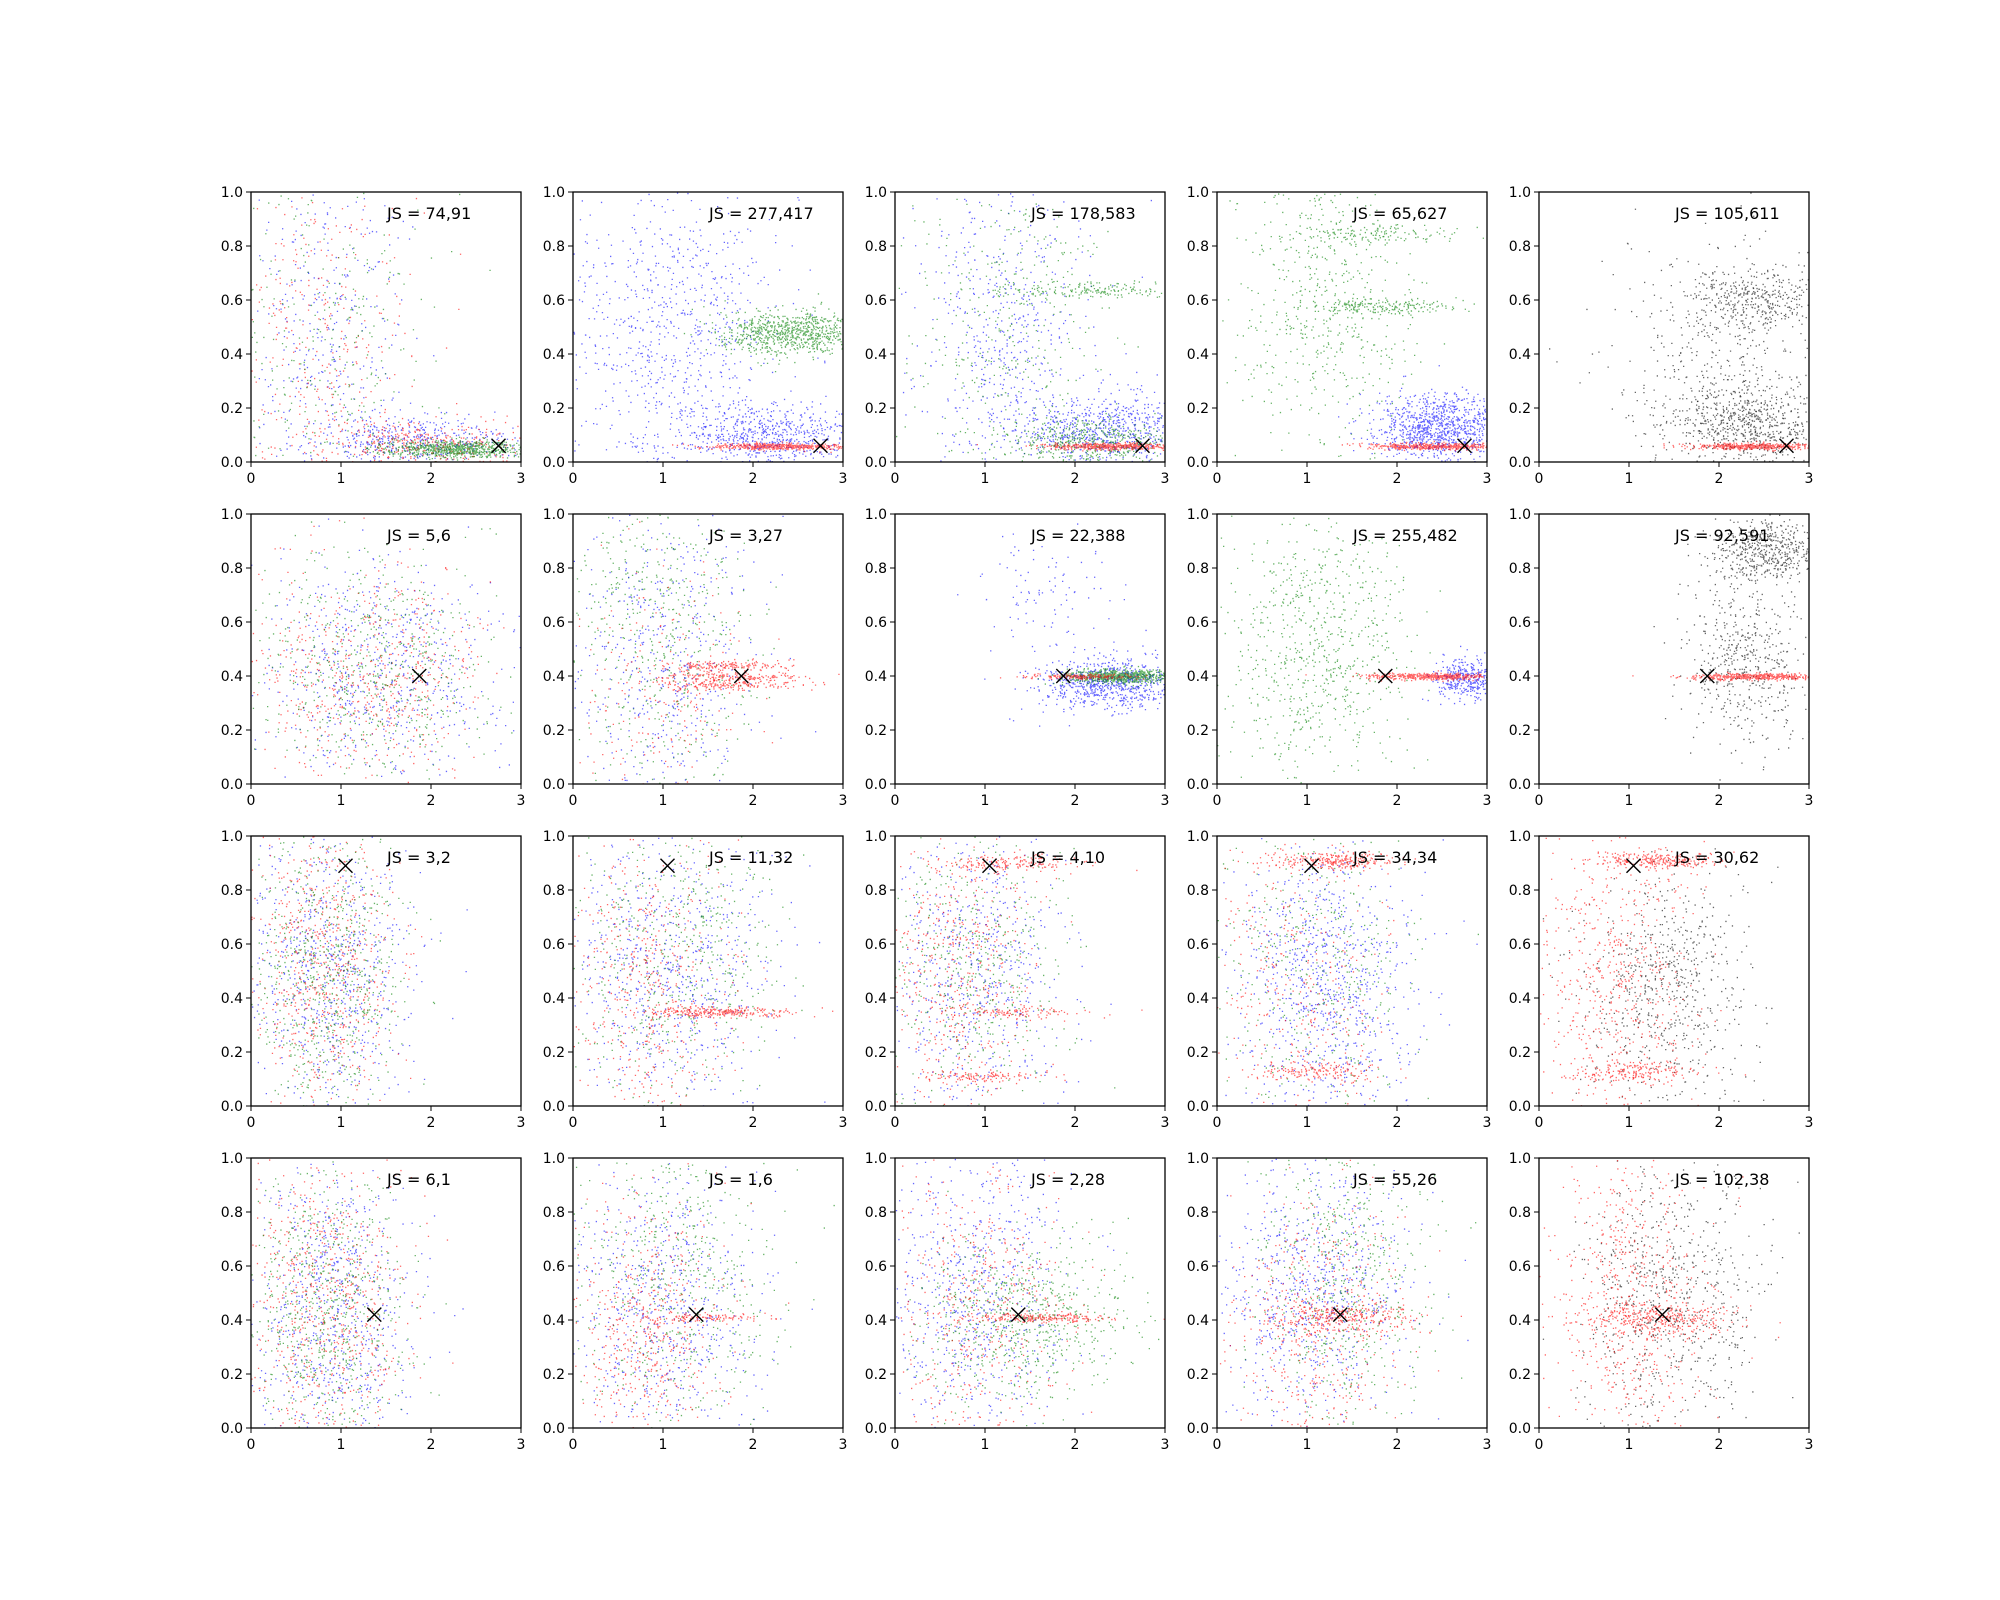  I want to click on subplot-17: 0 1 2 3 0.0 0.2 0.4 0.6 0.8 1.0 JS = 1,6, so click(695, 1302).